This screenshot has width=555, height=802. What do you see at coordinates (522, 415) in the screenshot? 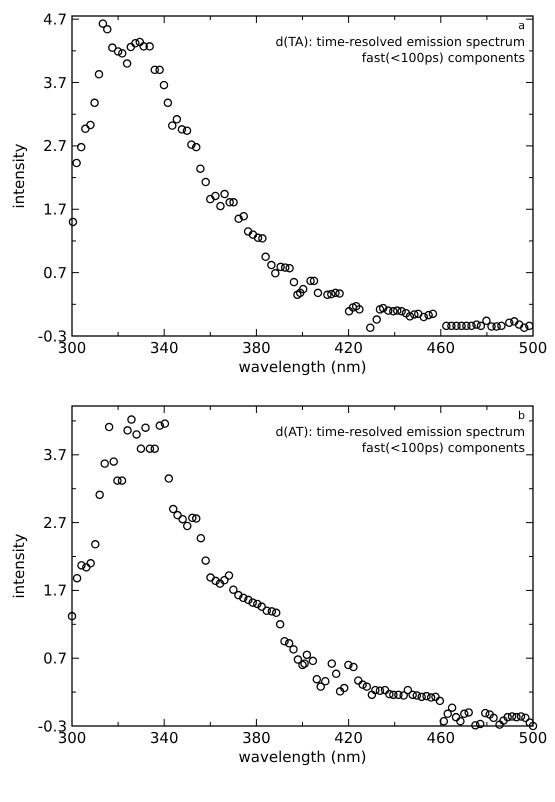
I see `annotation: b` at bounding box center [522, 415].